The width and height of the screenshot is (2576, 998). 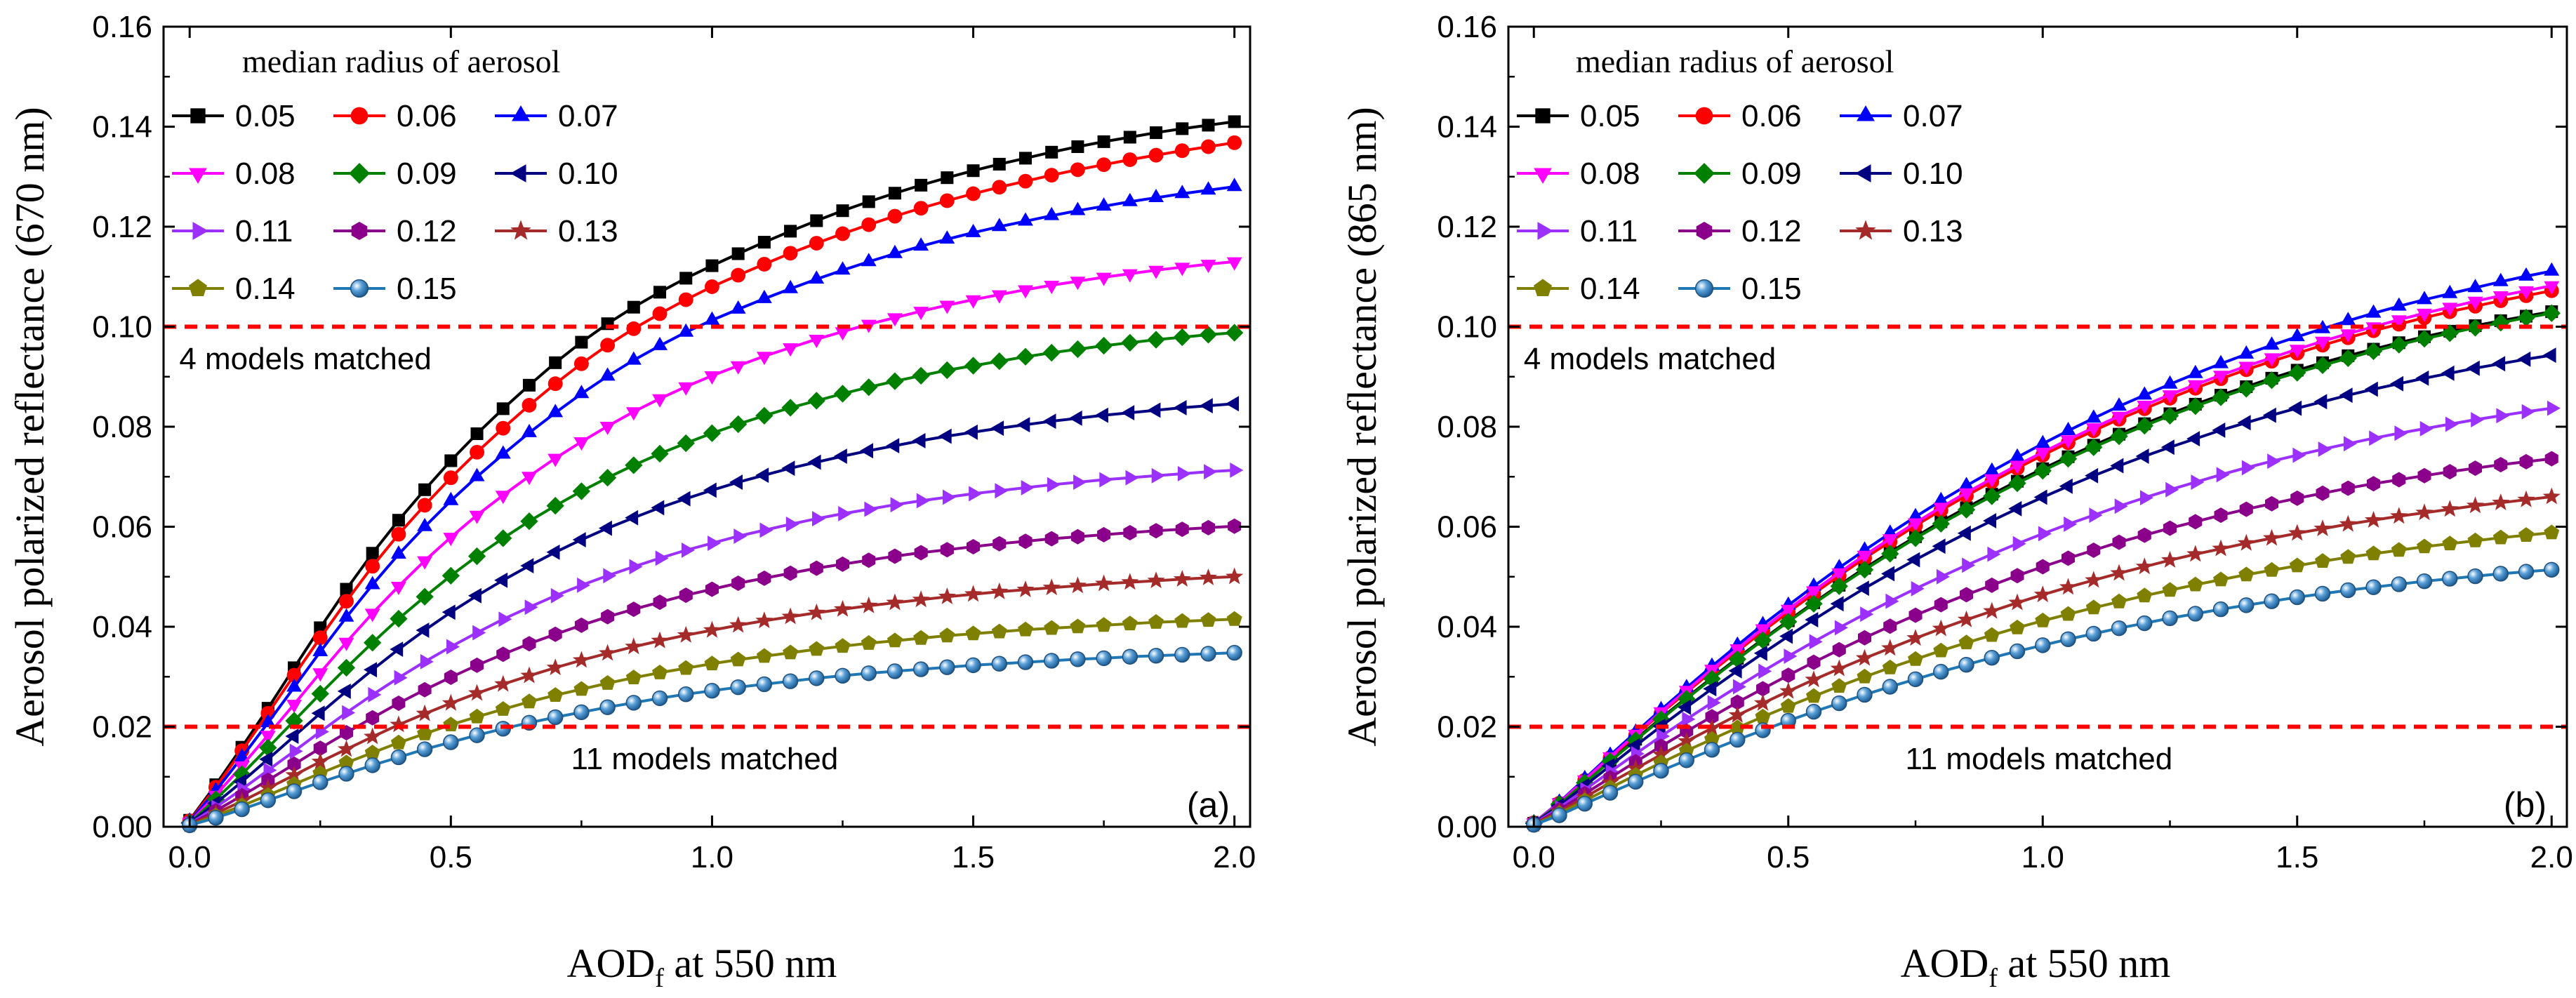 What do you see at coordinates (712, 857) in the screenshot?
I see `x-tick-label: 1.0` at bounding box center [712, 857].